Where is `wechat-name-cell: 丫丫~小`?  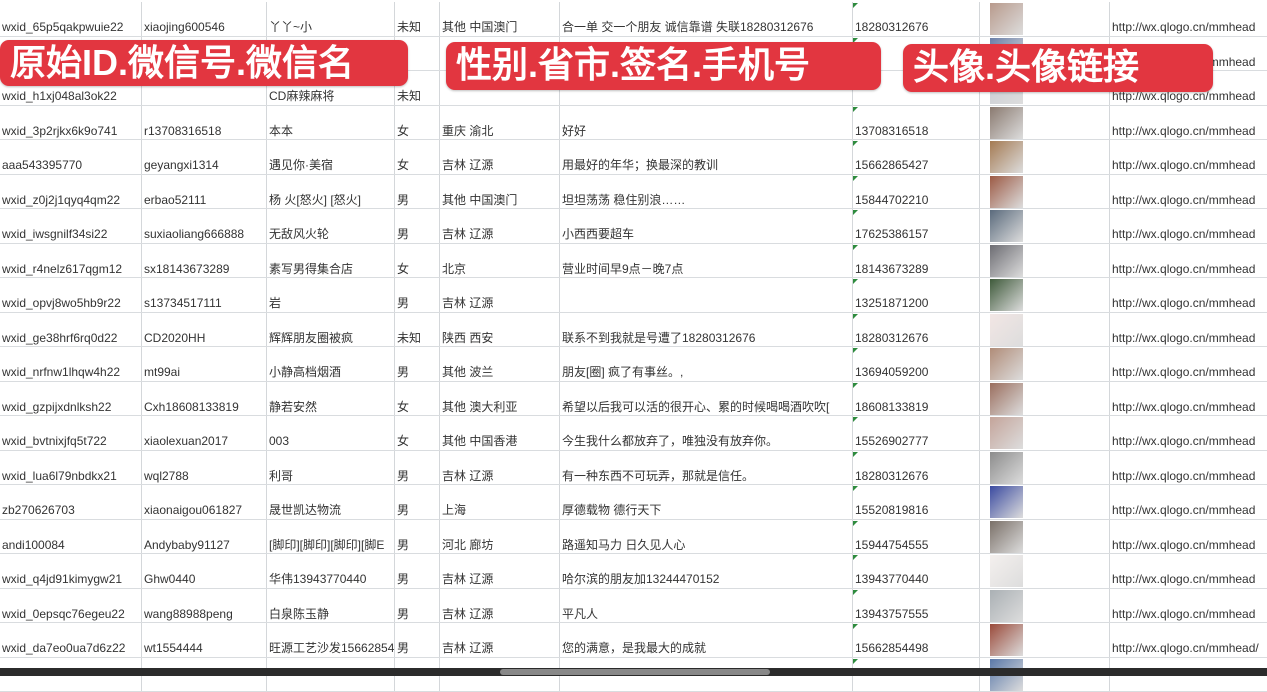
wechat-name-cell: 丫丫~小 is located at coordinates (331, 19).